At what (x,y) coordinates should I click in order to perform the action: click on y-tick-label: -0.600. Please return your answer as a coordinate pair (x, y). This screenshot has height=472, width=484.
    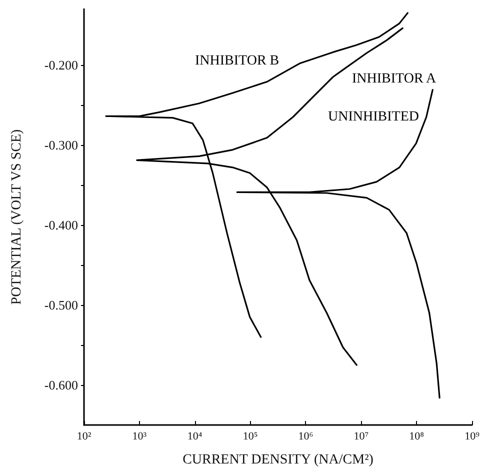
    Looking at the image, I should click on (61, 385).